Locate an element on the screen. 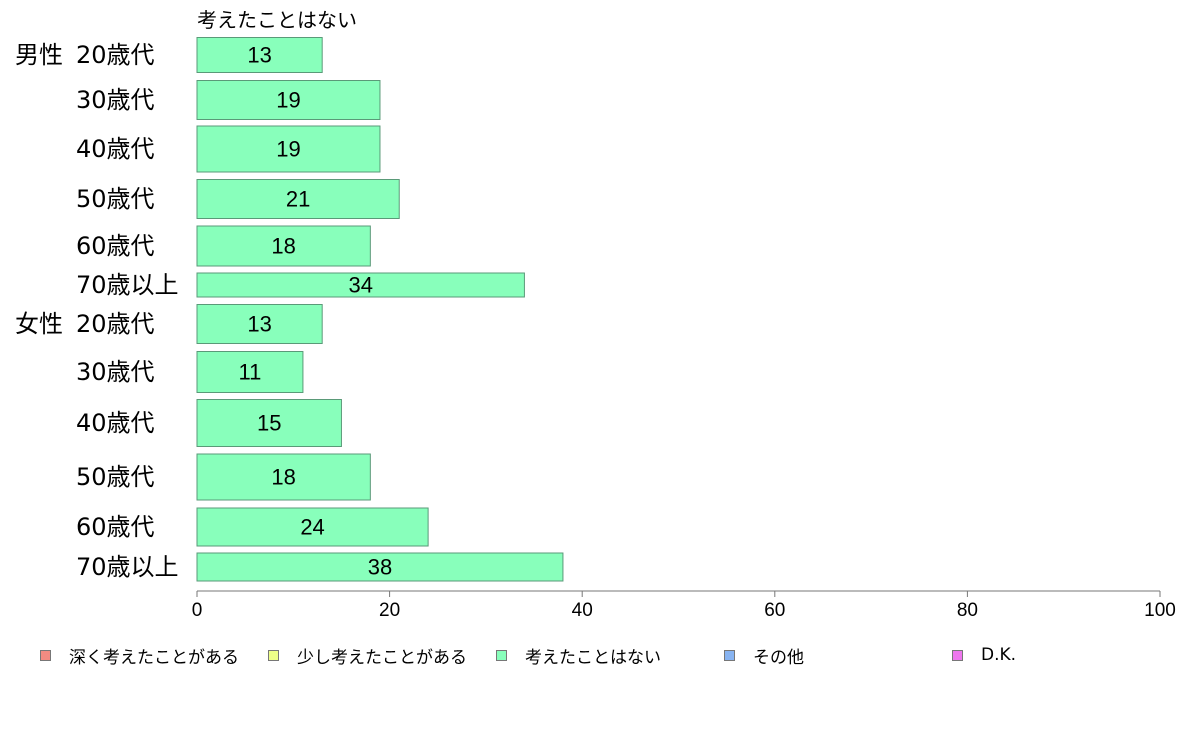 The height and width of the screenshot is (736, 1188). bar-value-label: 34 is located at coordinates (360, 285).